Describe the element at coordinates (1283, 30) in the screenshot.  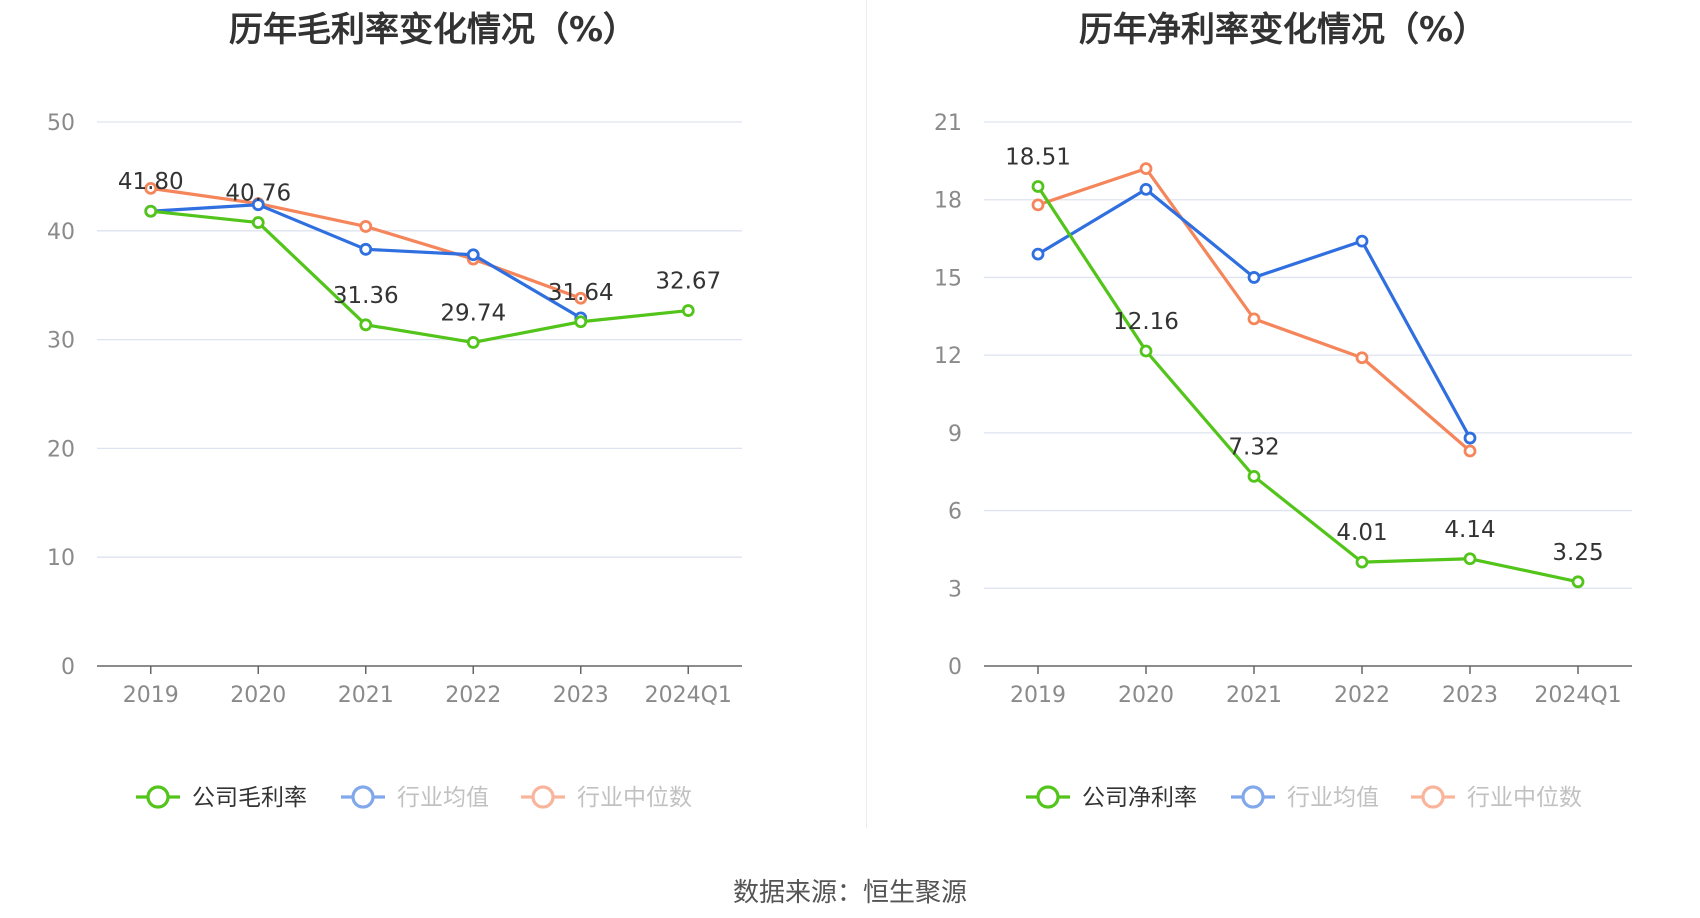
I see `net-margin-chart-title: 历年净利率变化情况（%）` at that location.